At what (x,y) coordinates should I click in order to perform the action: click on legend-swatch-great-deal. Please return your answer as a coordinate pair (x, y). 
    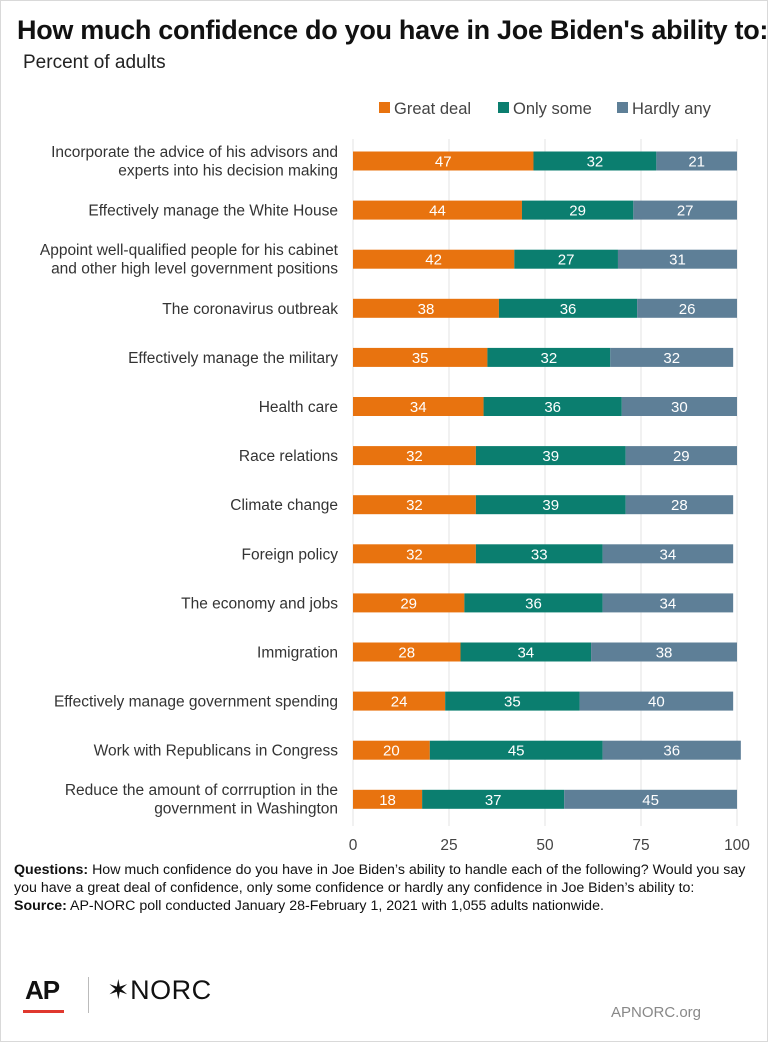
    Looking at the image, I should click on (384, 108).